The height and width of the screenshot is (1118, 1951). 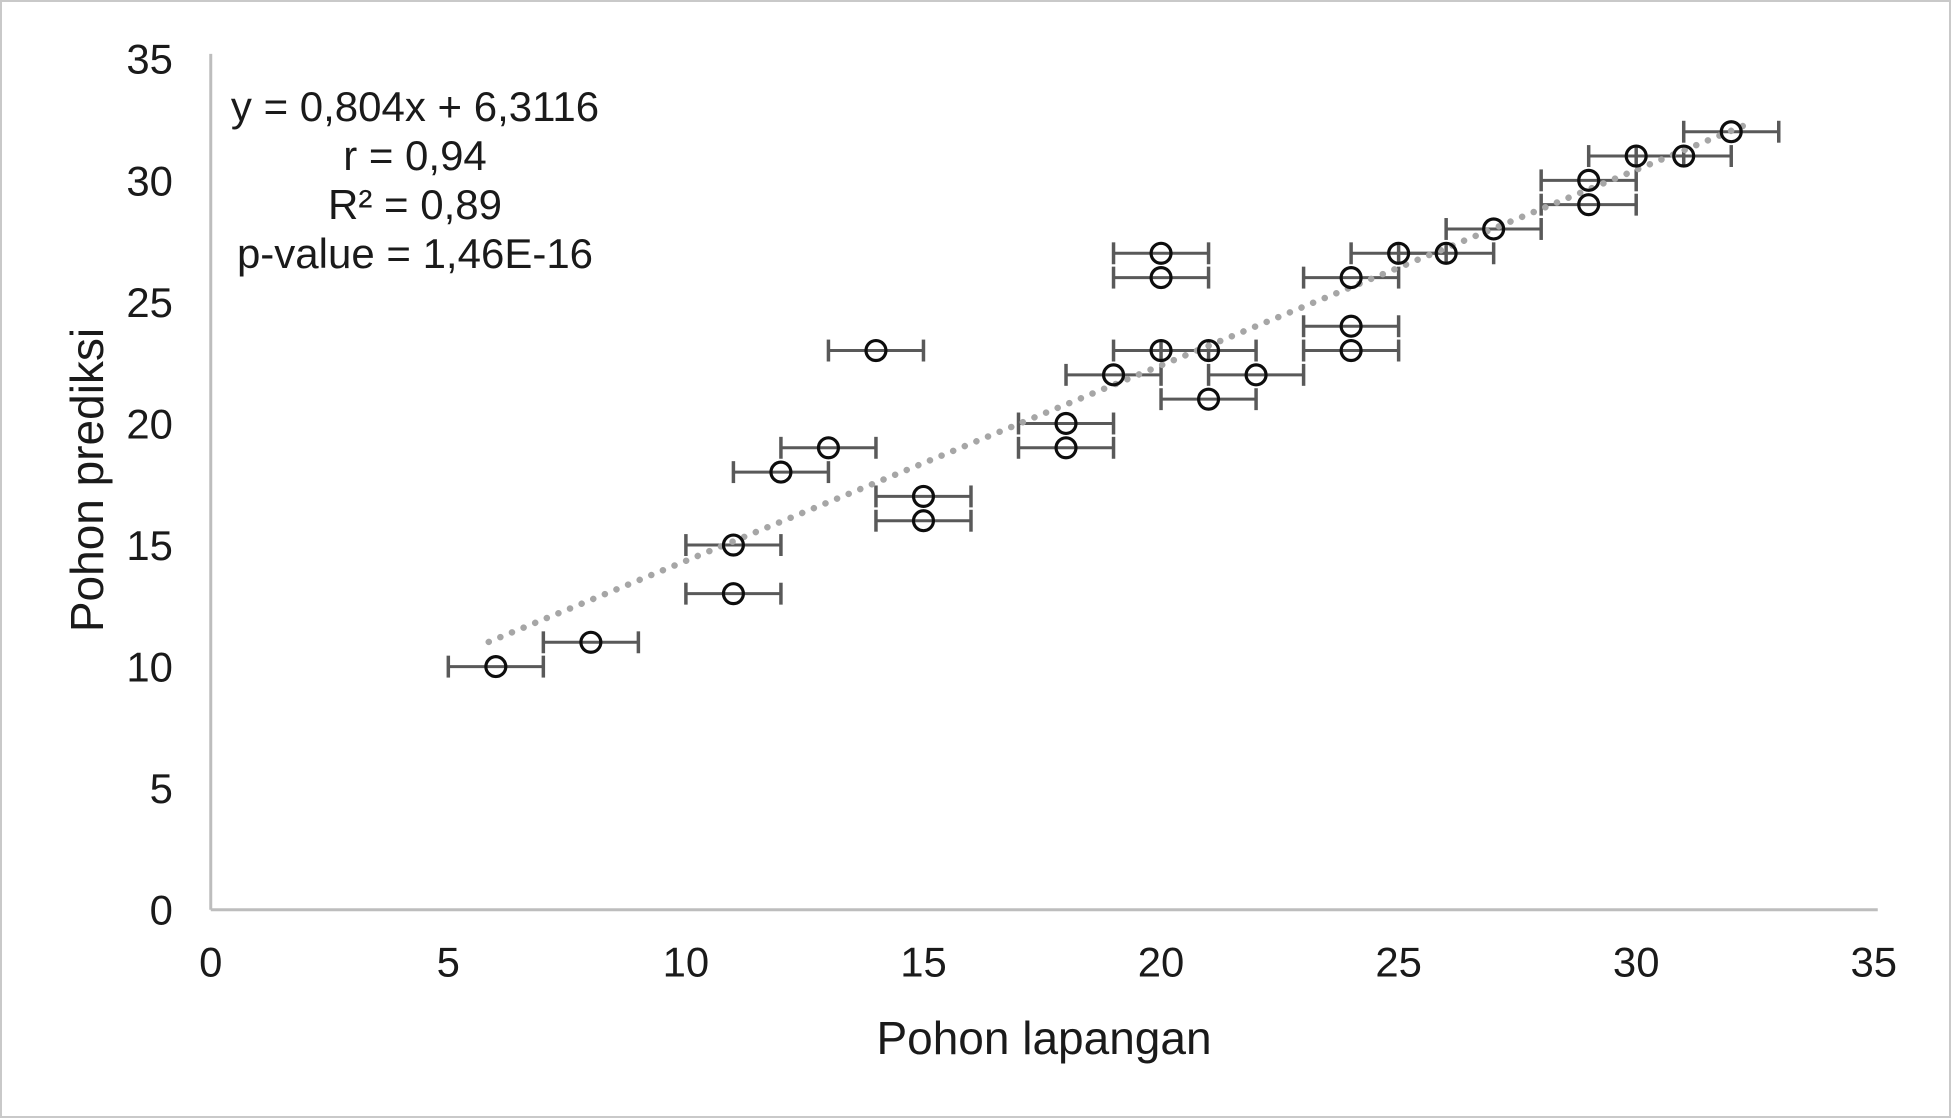 What do you see at coordinates (1398, 962) in the screenshot?
I see `x-tick-label: 25` at bounding box center [1398, 962].